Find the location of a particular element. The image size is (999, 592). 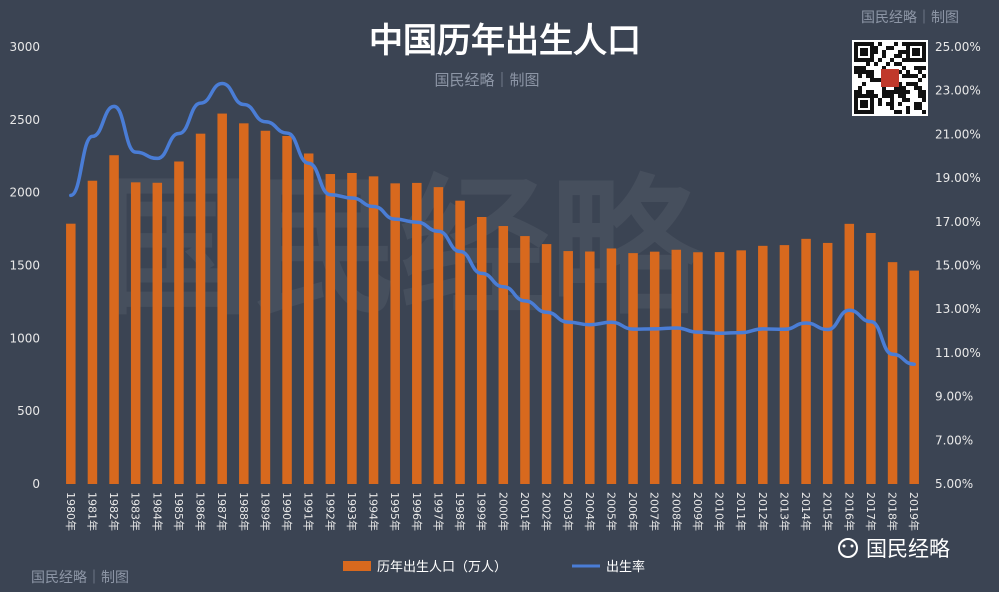

y-right-tick-label: 7.00% is located at coordinates (954, 440).